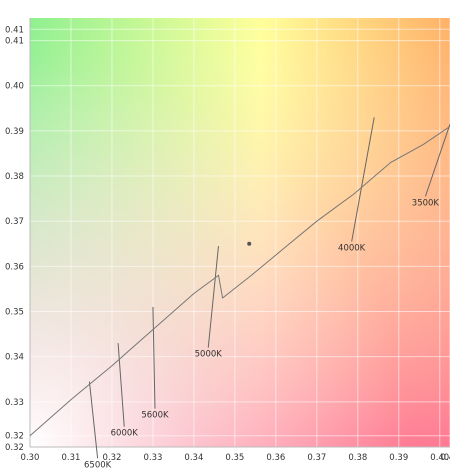 Image resolution: width=450 pixels, height=472 pixels. What do you see at coordinates (437, 160) in the screenshot?
I see `isotherm-3500K` at bounding box center [437, 160].